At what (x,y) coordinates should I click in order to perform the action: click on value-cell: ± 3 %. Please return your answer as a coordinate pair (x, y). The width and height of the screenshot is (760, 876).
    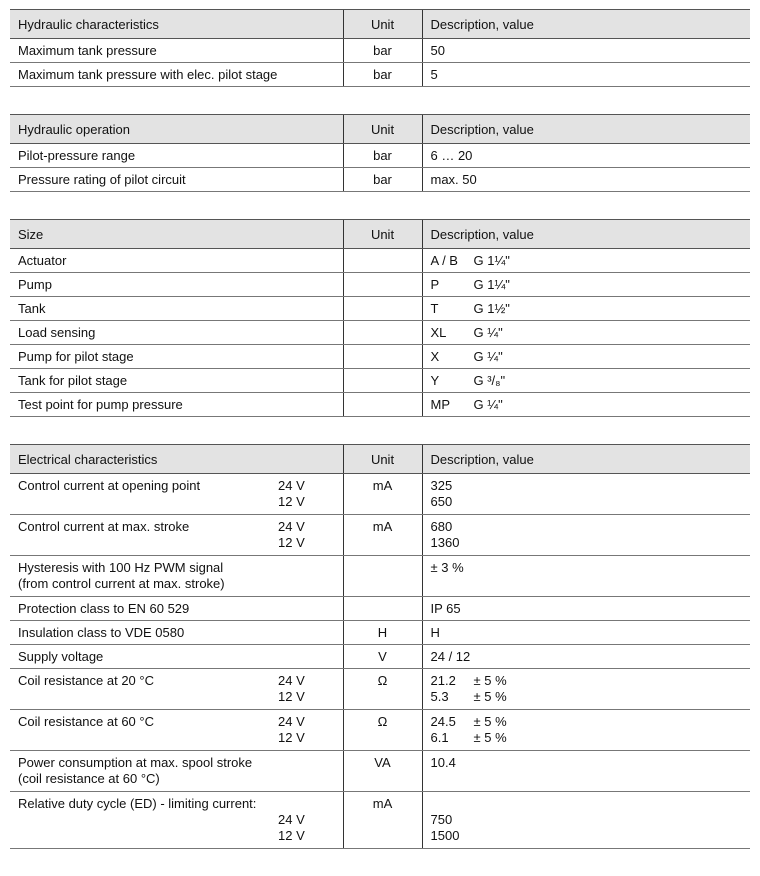
    Looking at the image, I should click on (585, 576).